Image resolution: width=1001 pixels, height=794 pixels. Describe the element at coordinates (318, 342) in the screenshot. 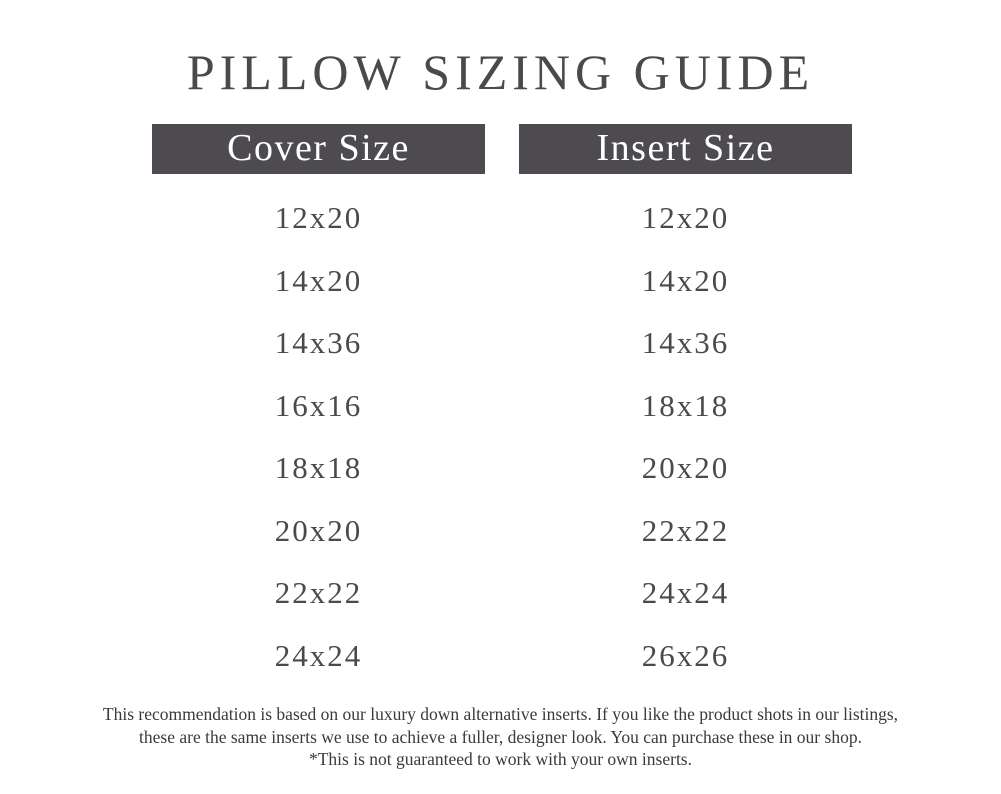

I see `cover-size-item: 14x36` at that location.